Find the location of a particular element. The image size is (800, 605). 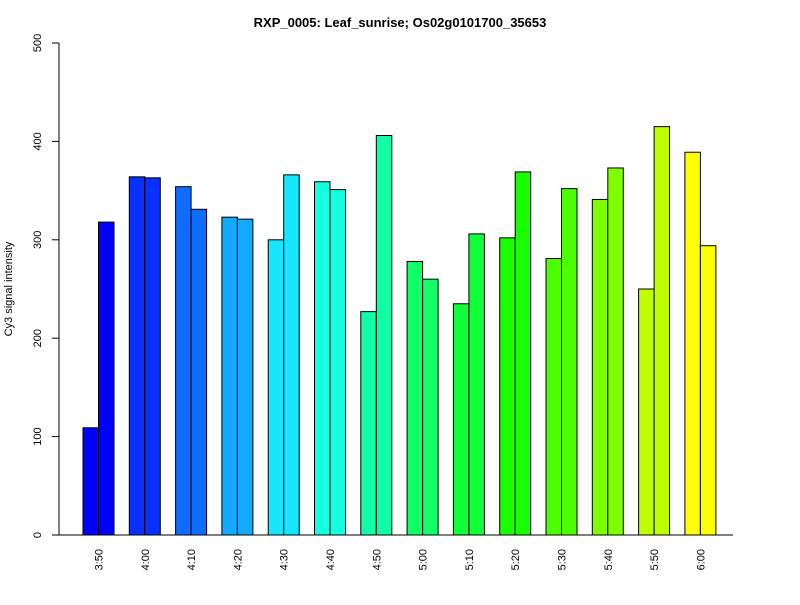

x-tick-label: 6:00 is located at coordinates (701, 559).